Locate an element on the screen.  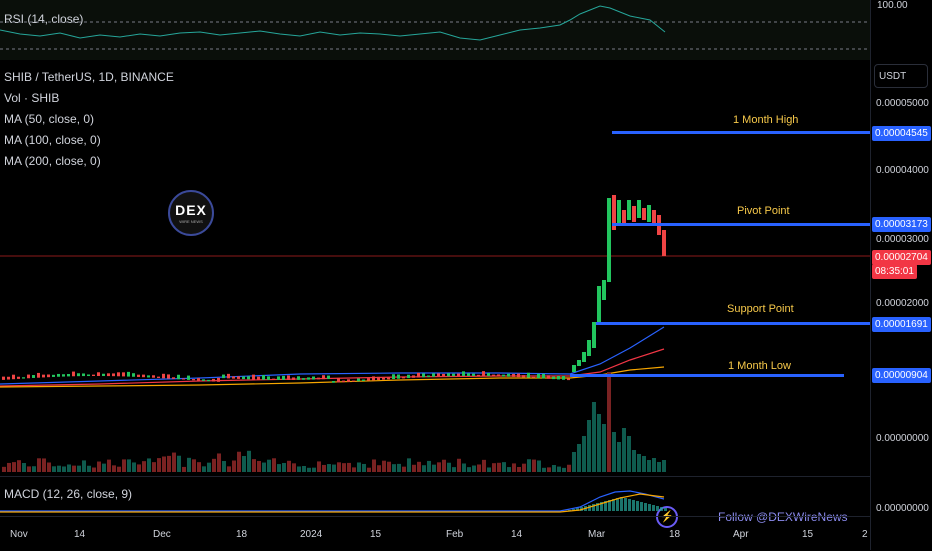
pivot-price-tag: 0.00003173 is located at coordinates (901, 224).